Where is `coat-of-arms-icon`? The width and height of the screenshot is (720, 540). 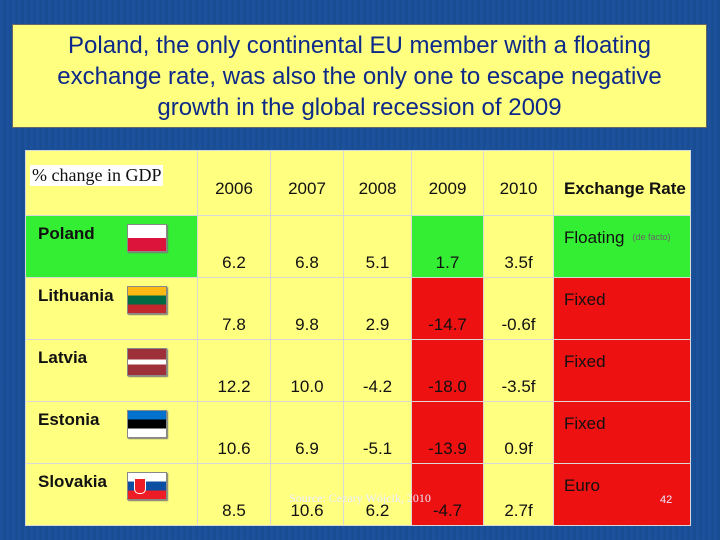
coat-of-arms-icon is located at coordinates (139, 486).